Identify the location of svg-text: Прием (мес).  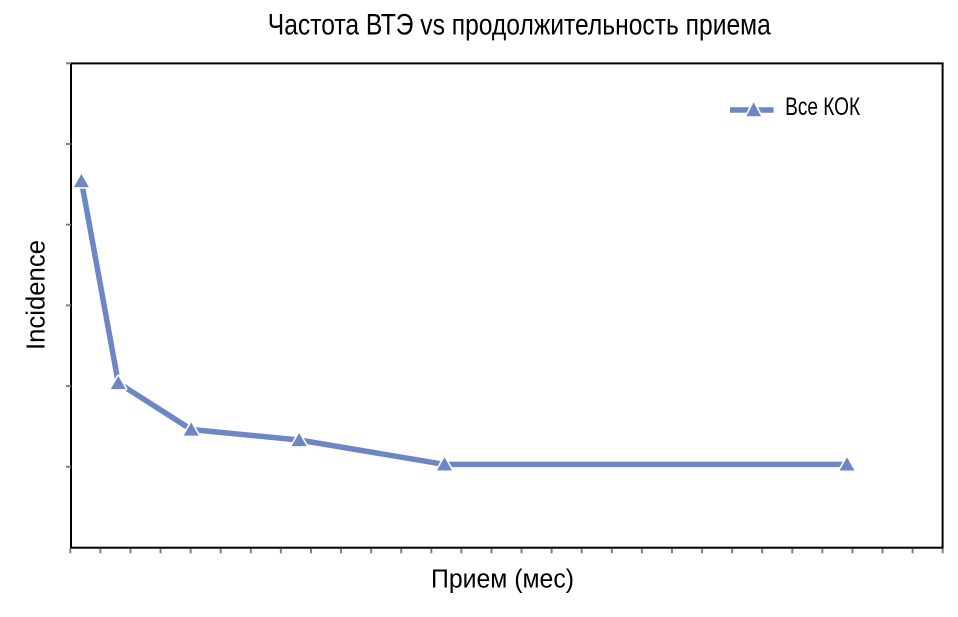
(502, 579).